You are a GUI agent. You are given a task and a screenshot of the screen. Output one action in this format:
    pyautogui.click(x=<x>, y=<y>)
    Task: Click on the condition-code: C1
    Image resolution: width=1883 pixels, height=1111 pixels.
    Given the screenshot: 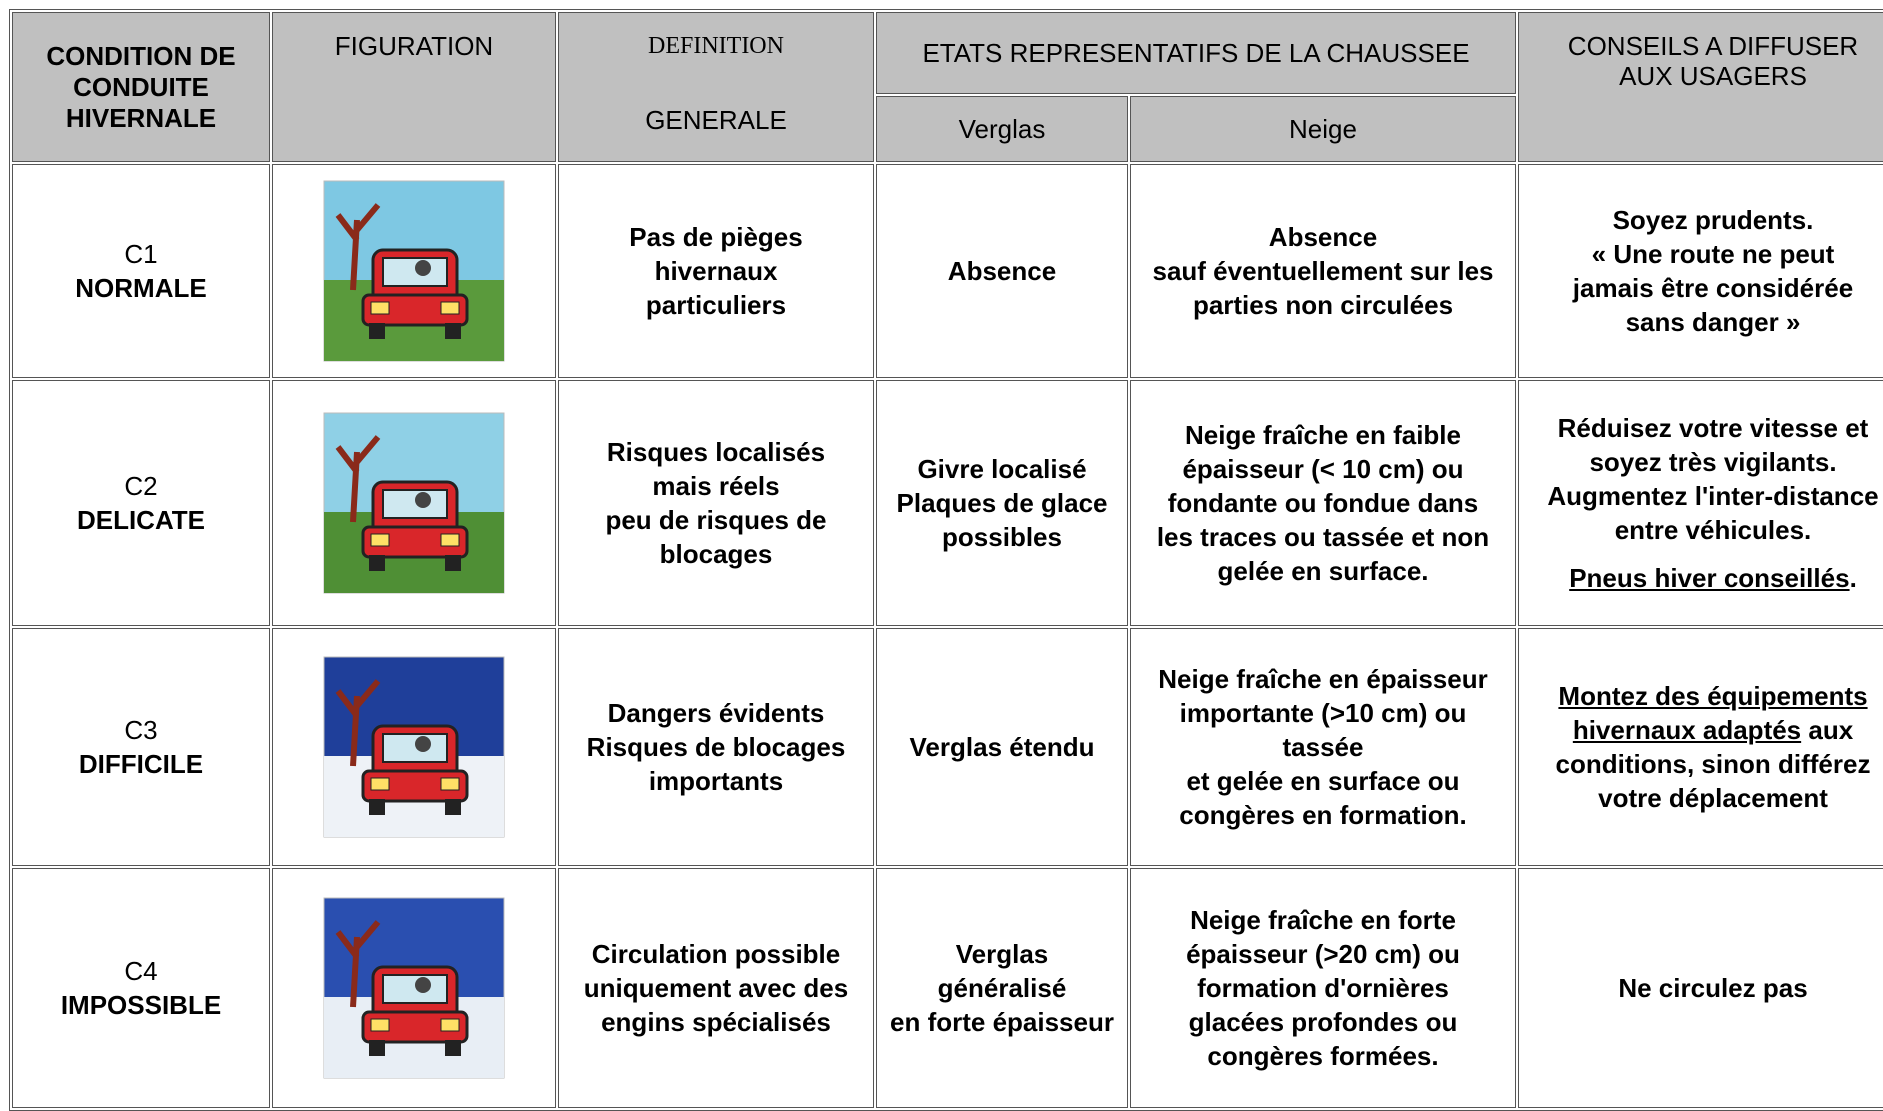 What is the action you would take?
    pyautogui.click(x=141, y=254)
    